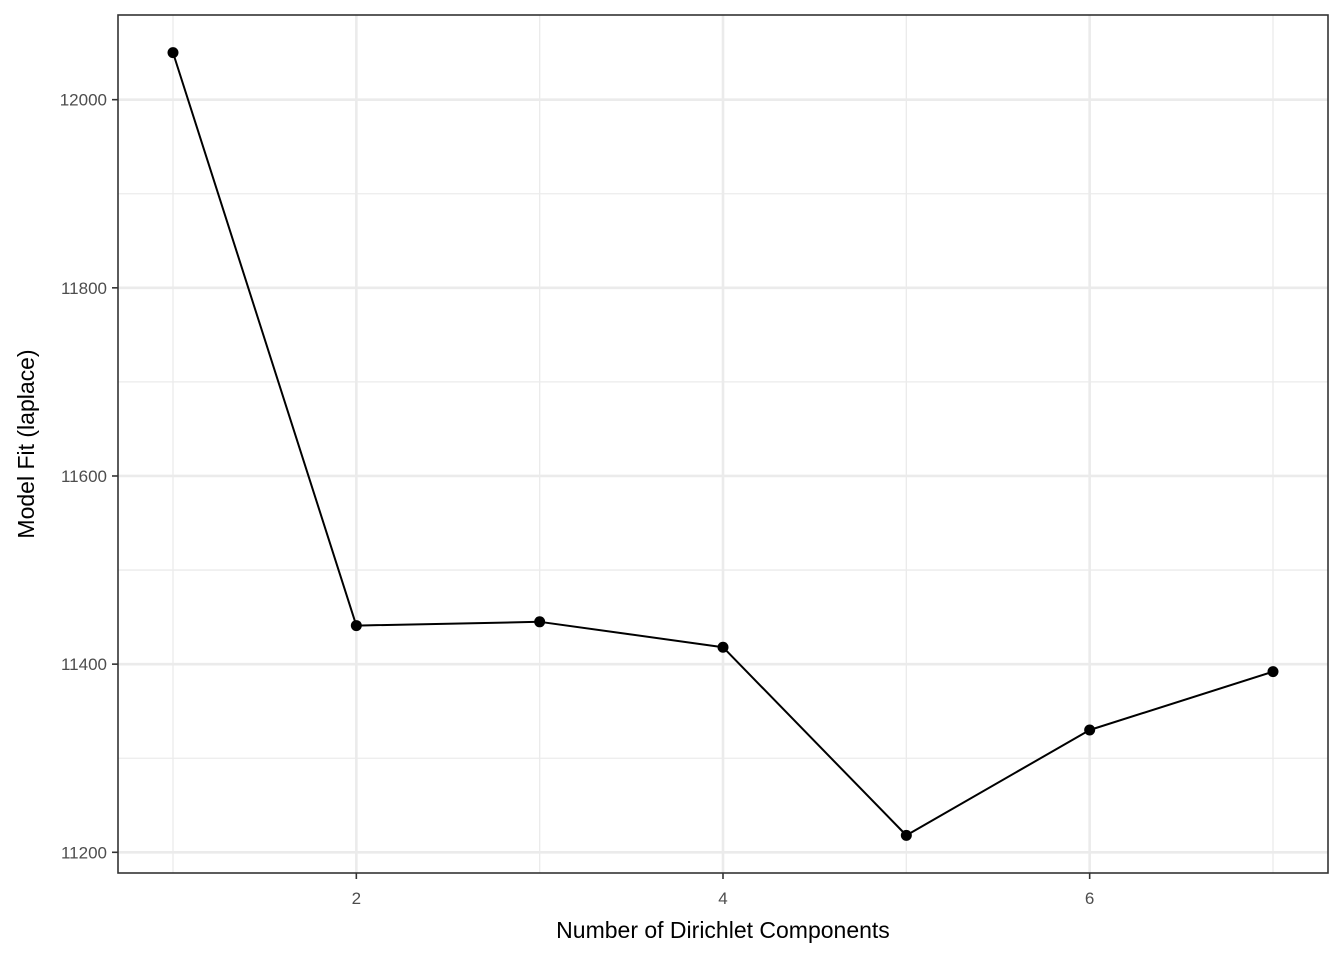 The height and width of the screenshot is (965, 1344). Describe the element at coordinates (84, 852) in the screenshot. I see `y-tick-label: 11200` at that location.